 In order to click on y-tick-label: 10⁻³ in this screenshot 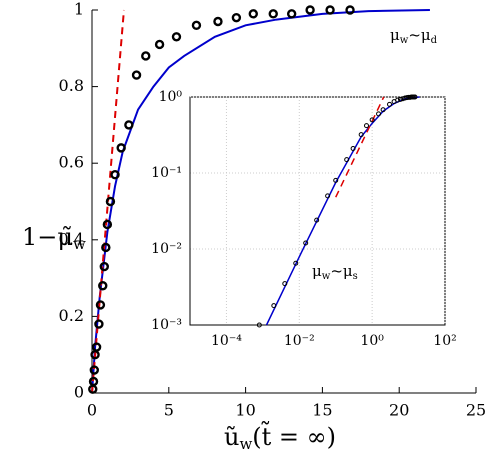, I will do `click(166, 325)`.